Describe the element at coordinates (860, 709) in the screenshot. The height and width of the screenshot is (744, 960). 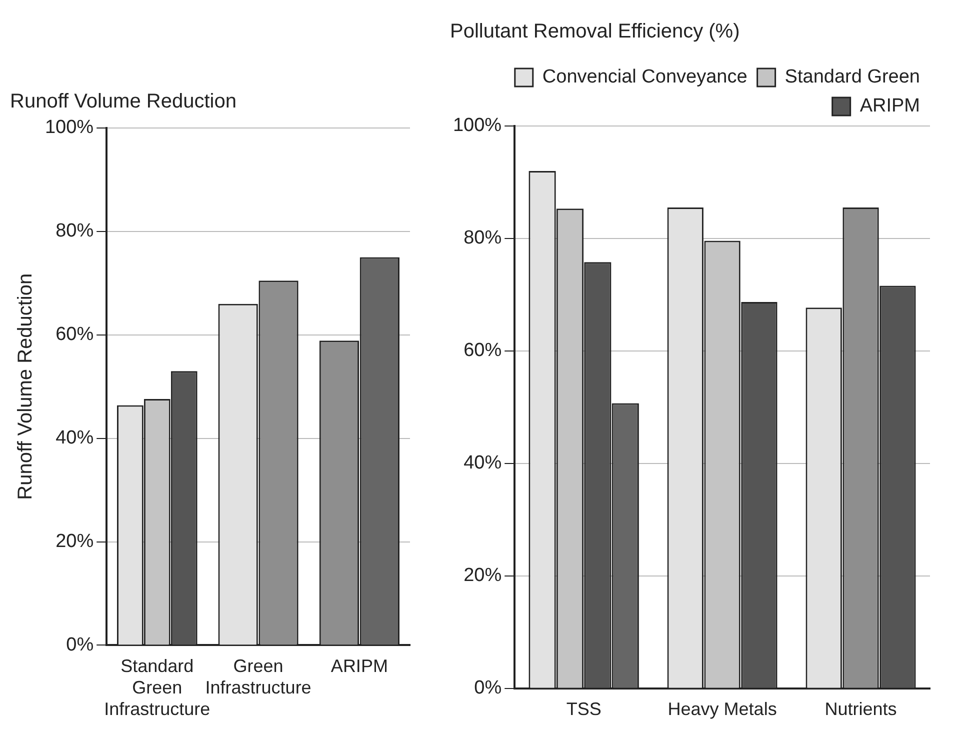
I see `x-tick-label: Nutrients` at that location.